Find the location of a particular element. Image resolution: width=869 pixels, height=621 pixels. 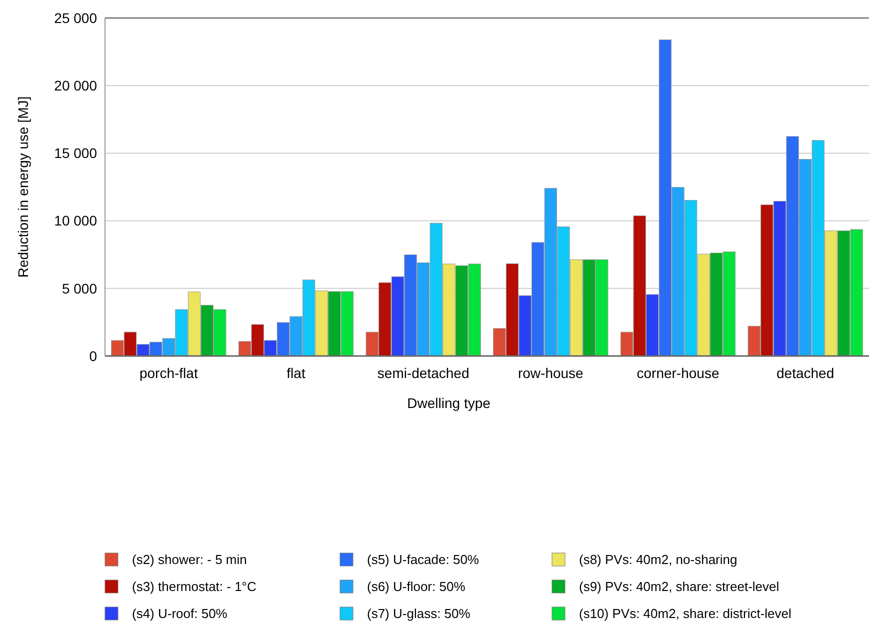

x-tick-label: row-house is located at coordinates (551, 373).